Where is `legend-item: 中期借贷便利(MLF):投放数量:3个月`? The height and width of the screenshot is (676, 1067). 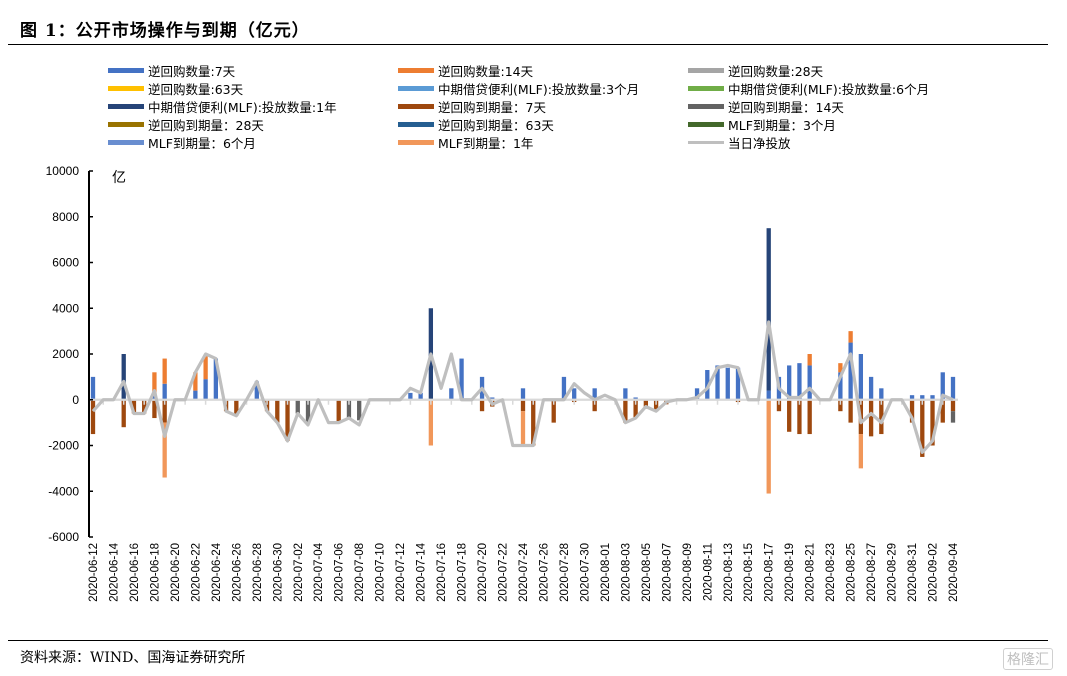
legend-item: 中期借贷便利(MLF):投放数量:3个月 is located at coordinates (518, 88).